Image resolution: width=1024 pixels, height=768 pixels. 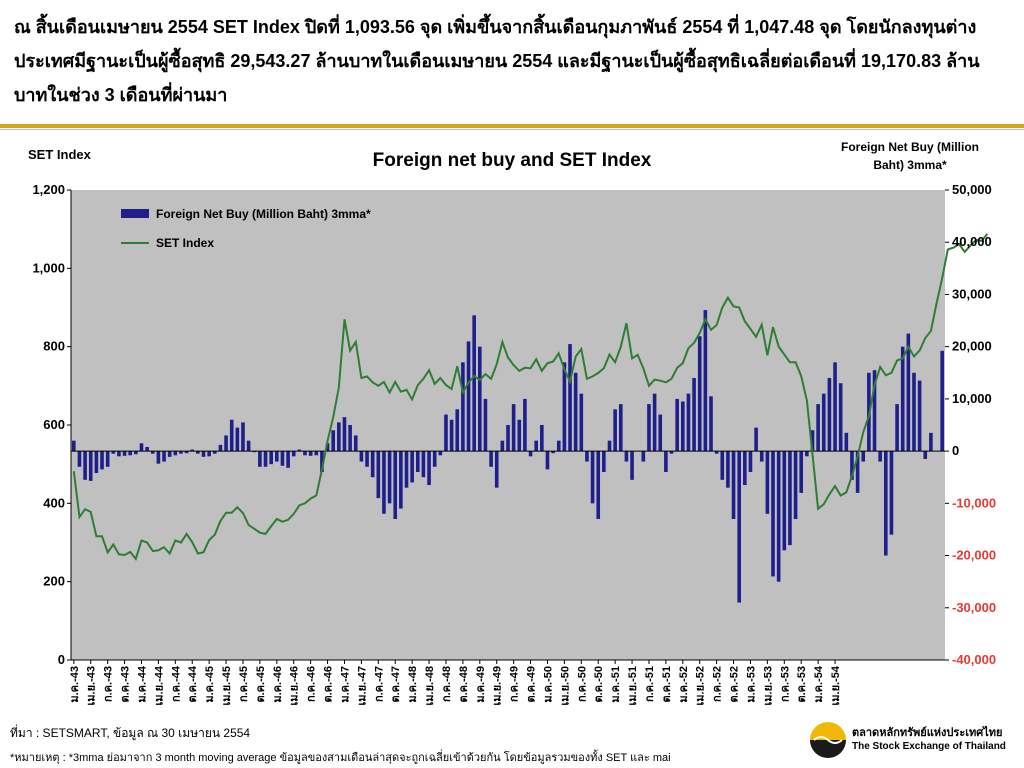 What do you see at coordinates (481, 684) in the screenshot?
I see `x-tick-label: ม.ค.-49` at bounding box center [481, 684].